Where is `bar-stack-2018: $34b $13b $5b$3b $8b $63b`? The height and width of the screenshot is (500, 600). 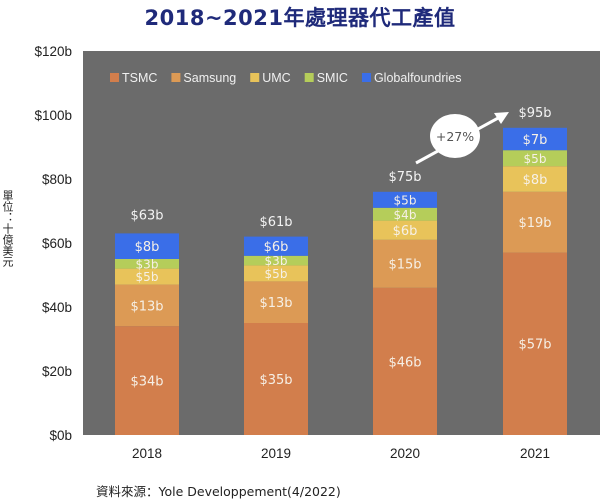 bar-stack-2018: $34b $13b $5b$3b $8b $63b is located at coordinates (147, 321).